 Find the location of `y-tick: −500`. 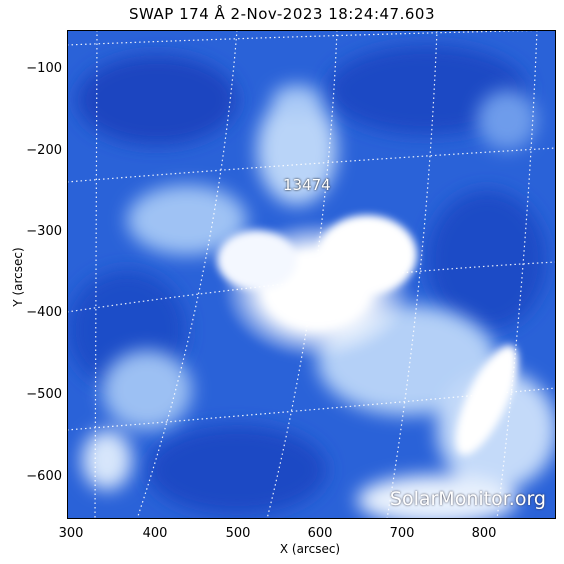

y-tick: −500 is located at coordinates (44, 394).